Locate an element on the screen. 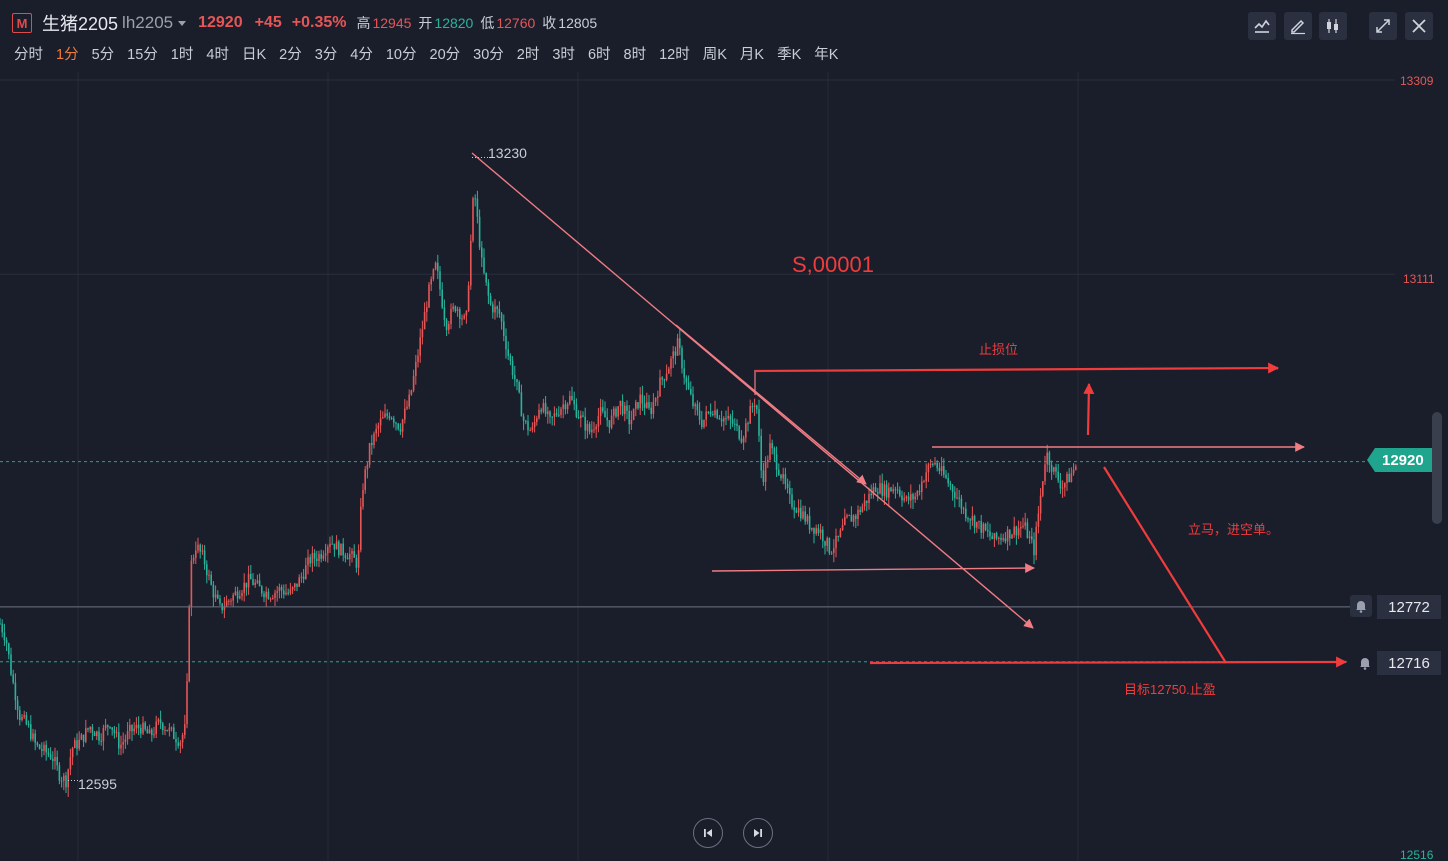  symbol-dropdown-icon is located at coordinates (182, 23).